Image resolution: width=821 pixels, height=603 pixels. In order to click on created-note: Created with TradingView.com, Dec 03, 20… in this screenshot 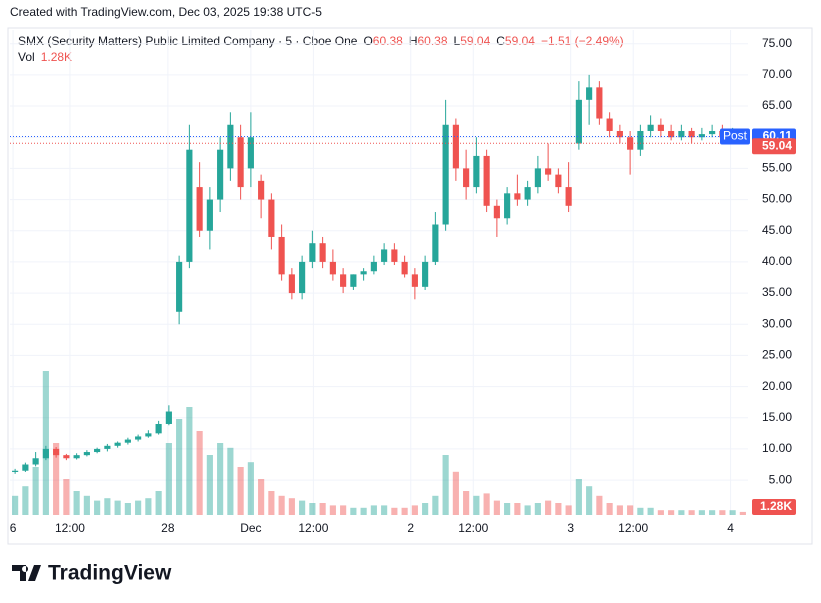, I will do `click(166, 12)`.